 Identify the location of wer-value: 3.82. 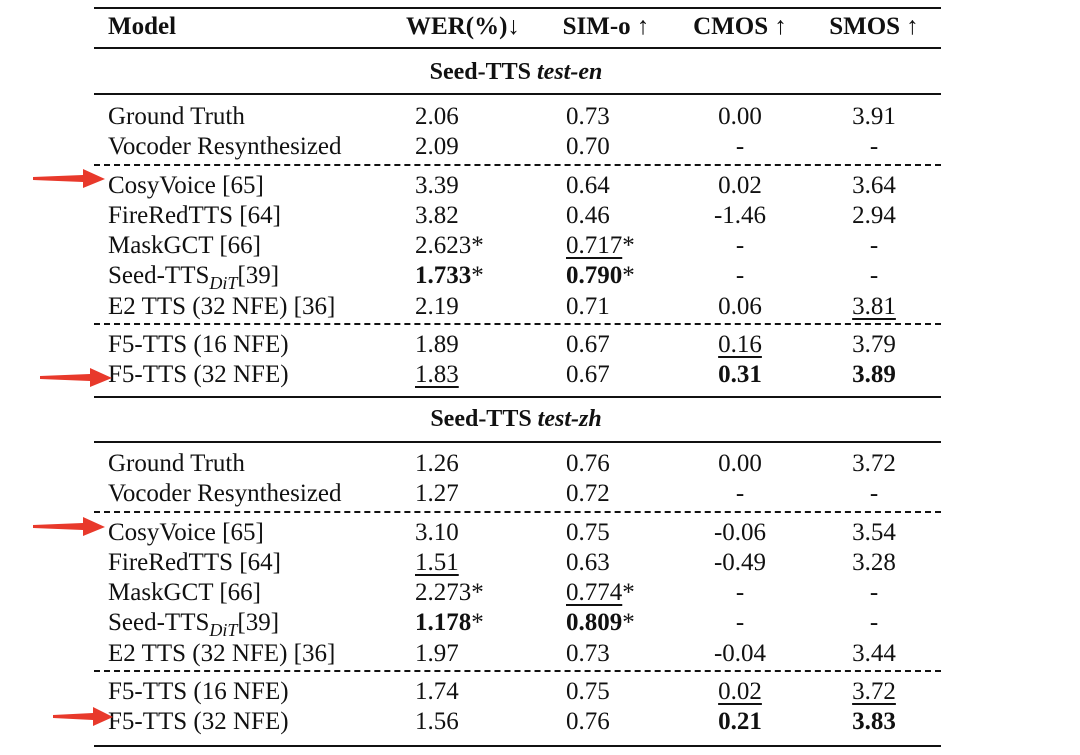
(437, 216).